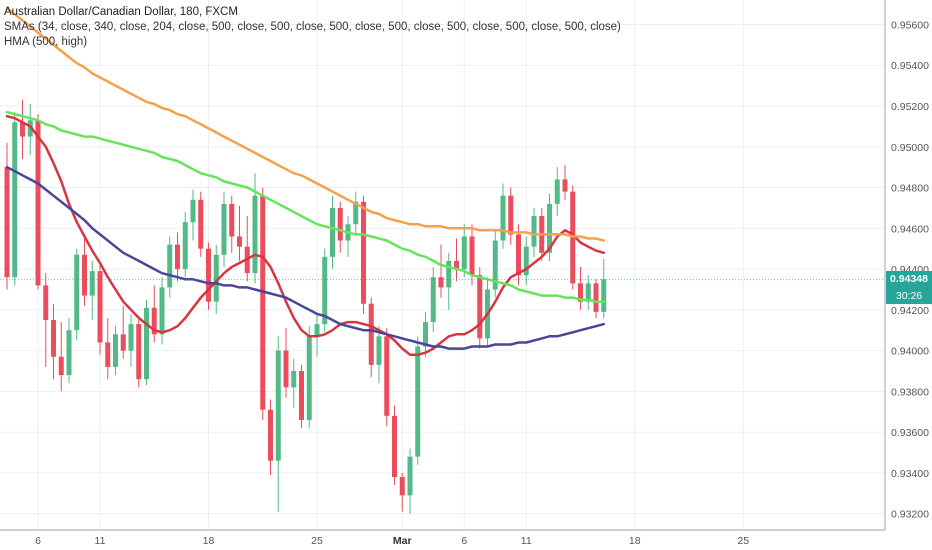 The image size is (932, 550). Describe the element at coordinates (910, 189) in the screenshot. I see `price-tick-label: 0.94800` at that location.